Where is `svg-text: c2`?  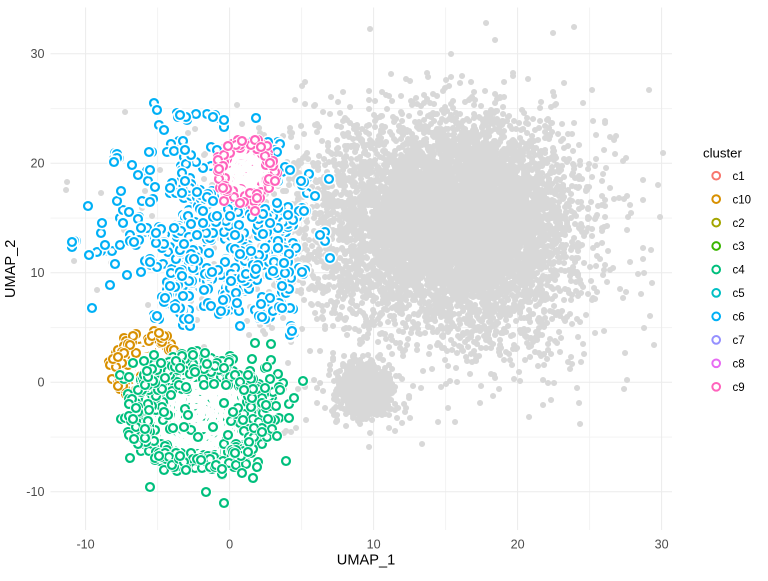
svg-text: c2 is located at coordinates (739, 224).